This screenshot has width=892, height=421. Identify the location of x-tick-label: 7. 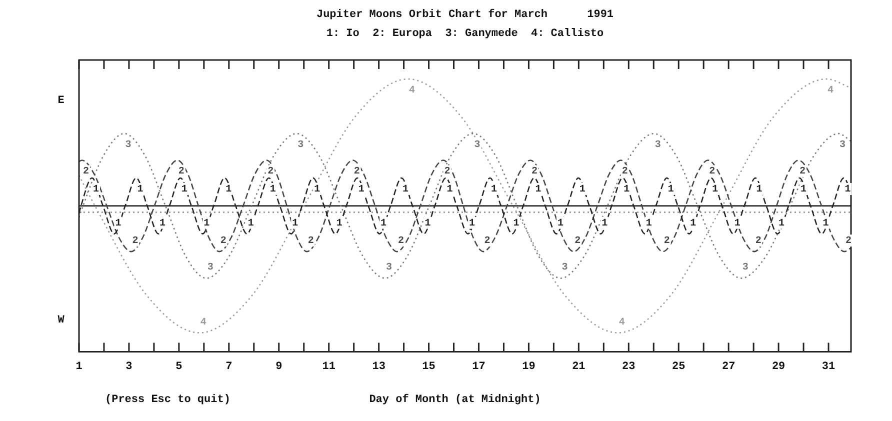
(229, 367).